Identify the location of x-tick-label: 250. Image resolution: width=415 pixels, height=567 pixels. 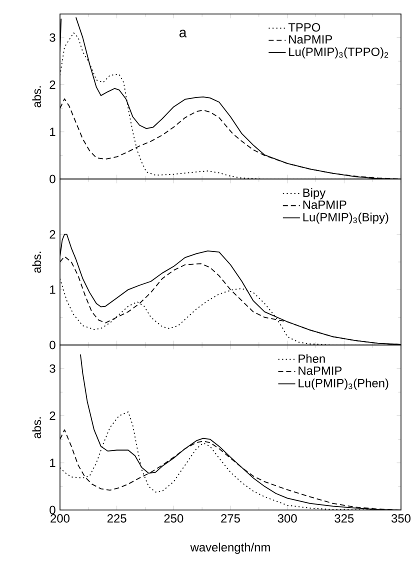
(174, 518).